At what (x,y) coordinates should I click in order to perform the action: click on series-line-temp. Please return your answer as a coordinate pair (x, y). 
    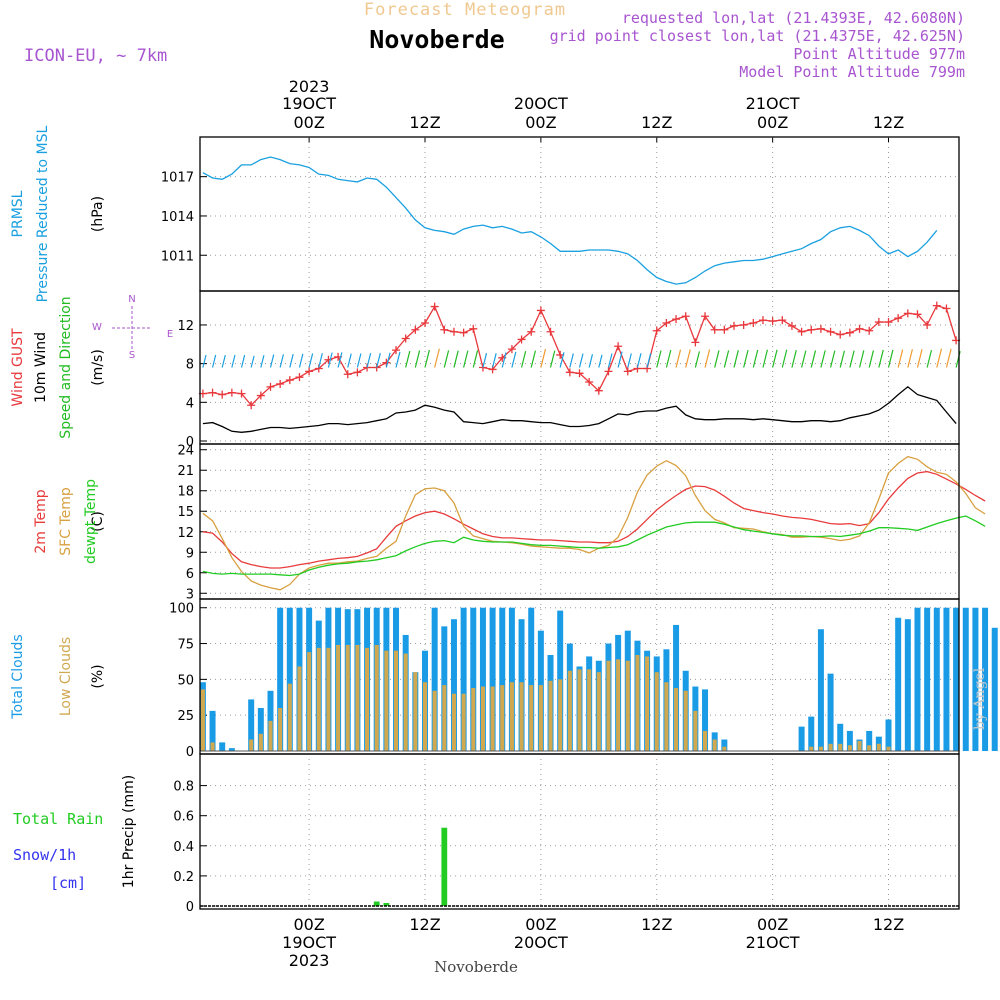
    Looking at the image, I should click on (594, 519).